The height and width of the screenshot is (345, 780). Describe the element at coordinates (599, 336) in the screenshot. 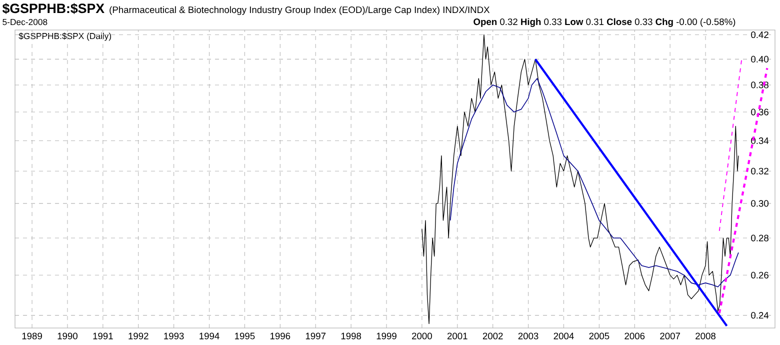

I see `x-tick-label: 2005` at that location.